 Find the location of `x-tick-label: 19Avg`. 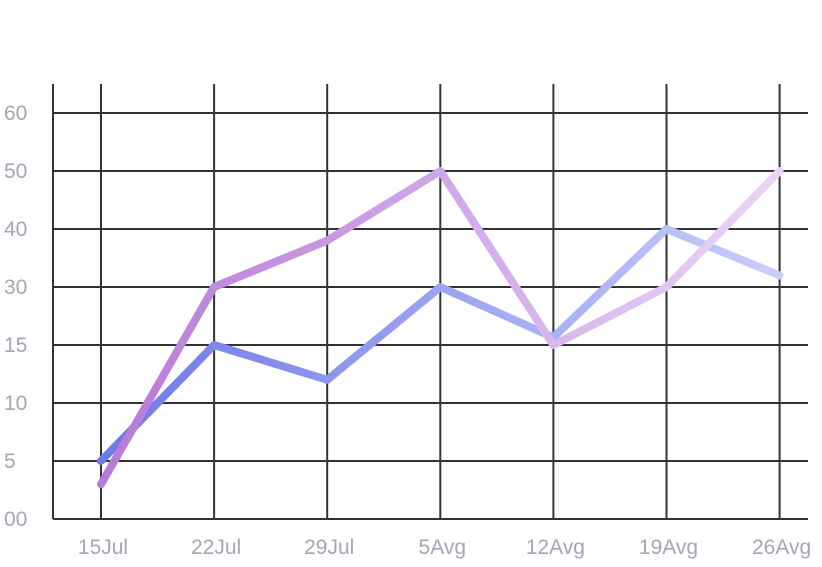

x-tick-label: 19Avg is located at coordinates (668, 547).